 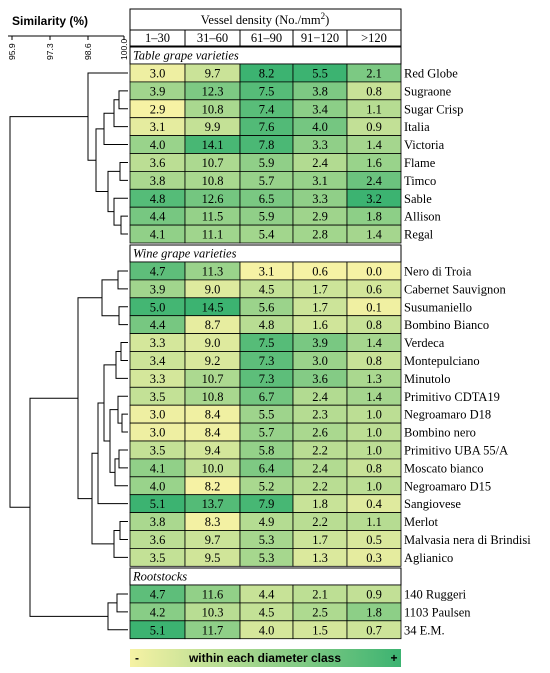 What do you see at coordinates (267, 630) in the screenshot?
I see `cell-value: 4.0` at bounding box center [267, 630].